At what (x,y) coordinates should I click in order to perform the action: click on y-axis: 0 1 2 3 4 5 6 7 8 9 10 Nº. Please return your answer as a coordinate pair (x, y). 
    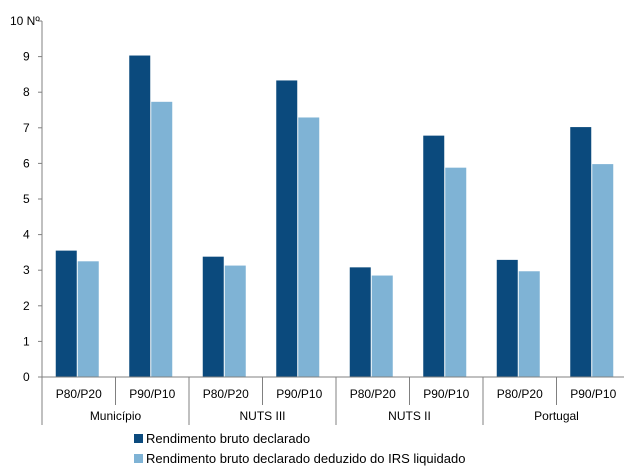
    Looking at the image, I should click on (26, 199).